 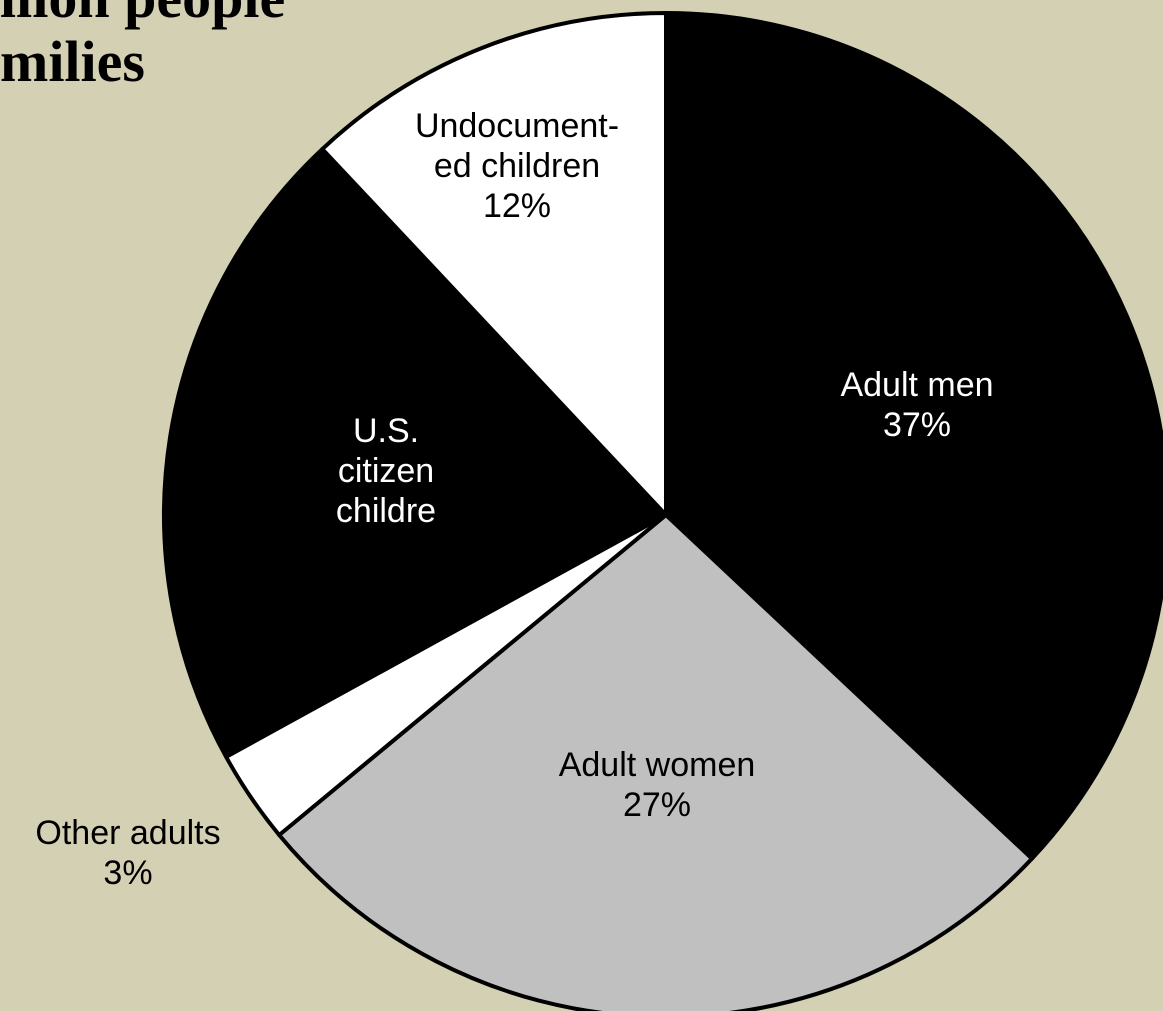 What do you see at coordinates (517, 126) in the screenshot?
I see `slice-label-line: Undocument-` at bounding box center [517, 126].